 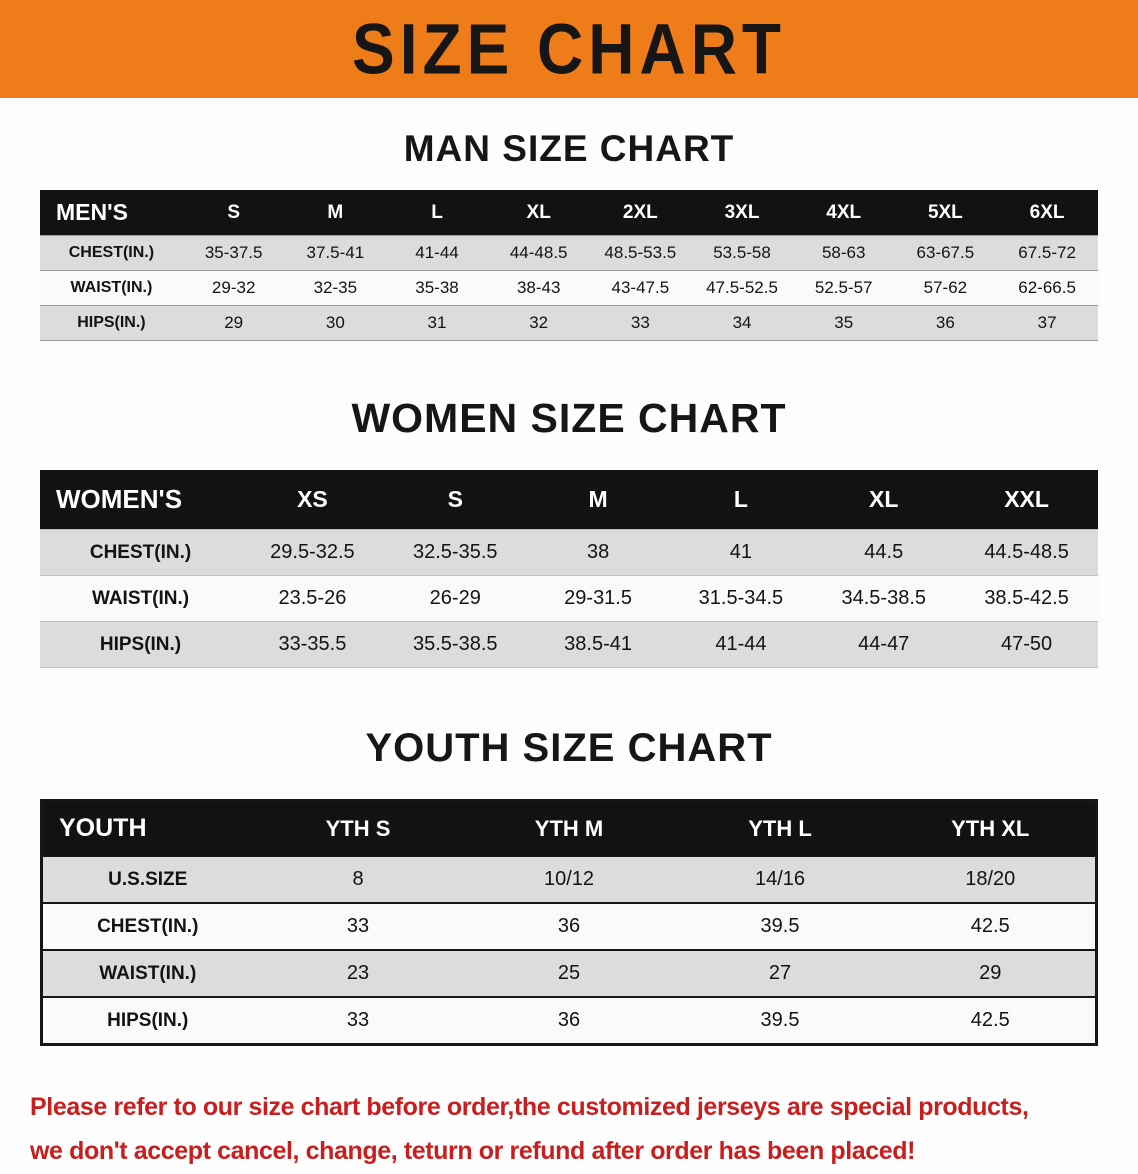 What do you see at coordinates (358, 879) in the screenshot?
I see `size-value-cell: 8` at bounding box center [358, 879].